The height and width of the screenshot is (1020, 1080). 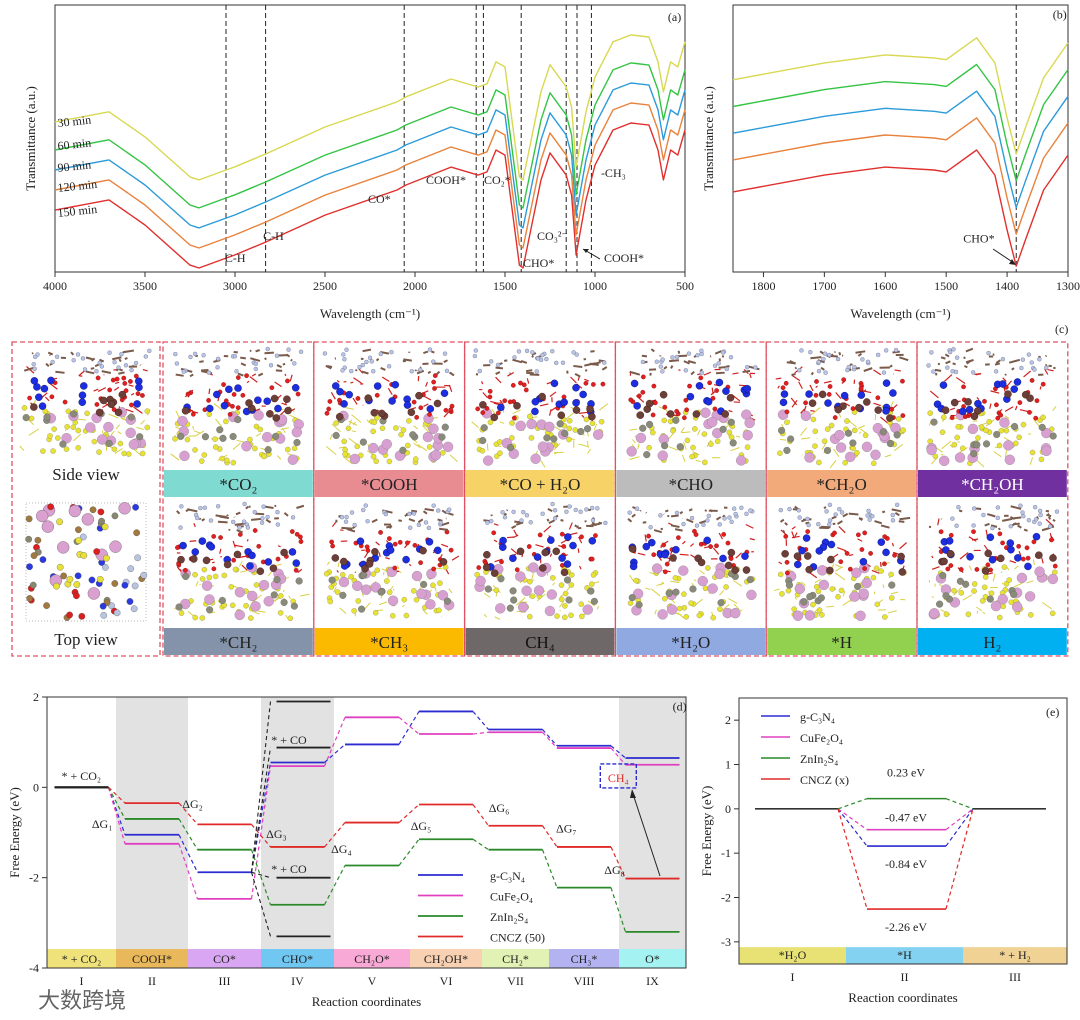 What do you see at coordinates (633, 793) in the screenshot?
I see `ch4-arrow-head-icon` at bounding box center [633, 793].